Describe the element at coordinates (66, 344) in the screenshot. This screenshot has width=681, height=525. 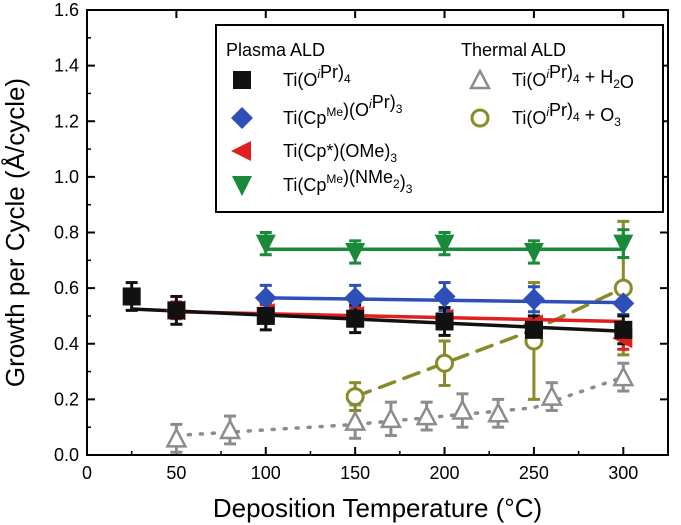
I see `y-tick-label: 0.4` at that location.